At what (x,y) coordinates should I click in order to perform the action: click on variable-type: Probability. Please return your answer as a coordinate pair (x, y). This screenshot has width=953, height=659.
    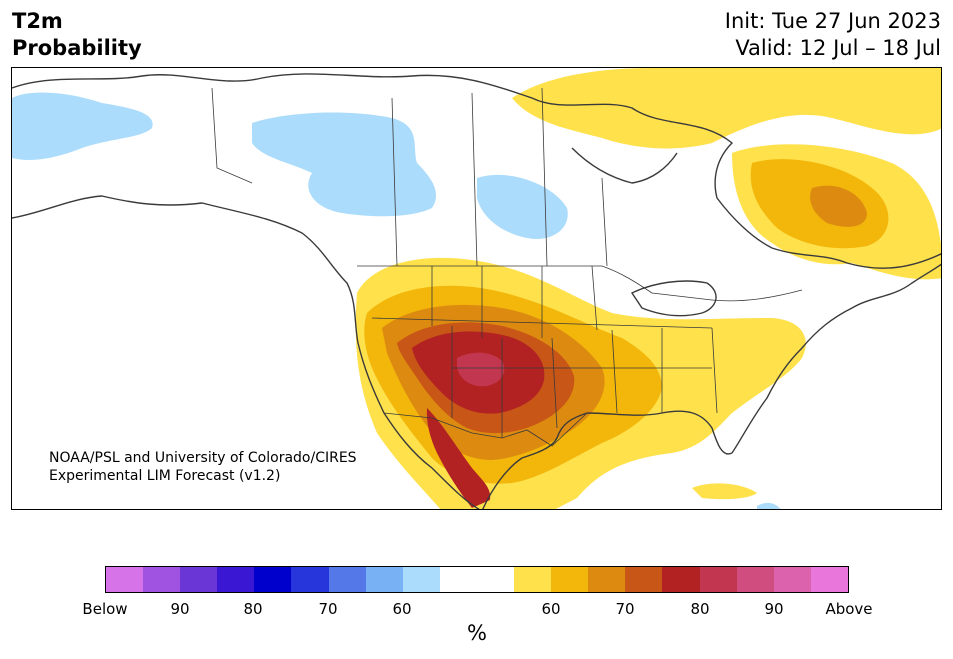
    Looking at the image, I should click on (77, 48).